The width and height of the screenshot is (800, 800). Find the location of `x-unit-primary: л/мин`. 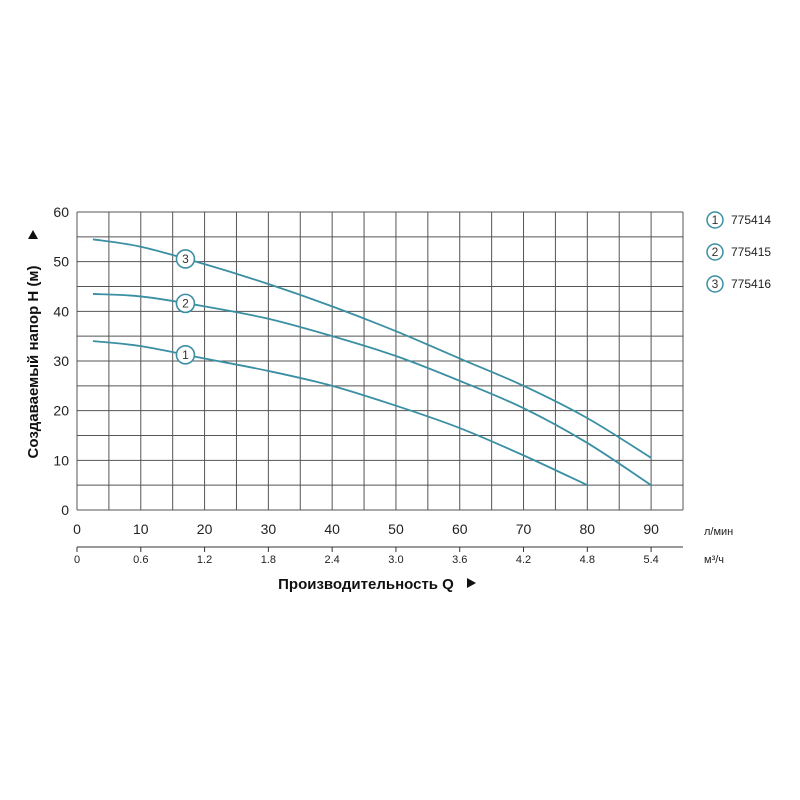

x-unit-primary: л/мин is located at coordinates (718, 532).